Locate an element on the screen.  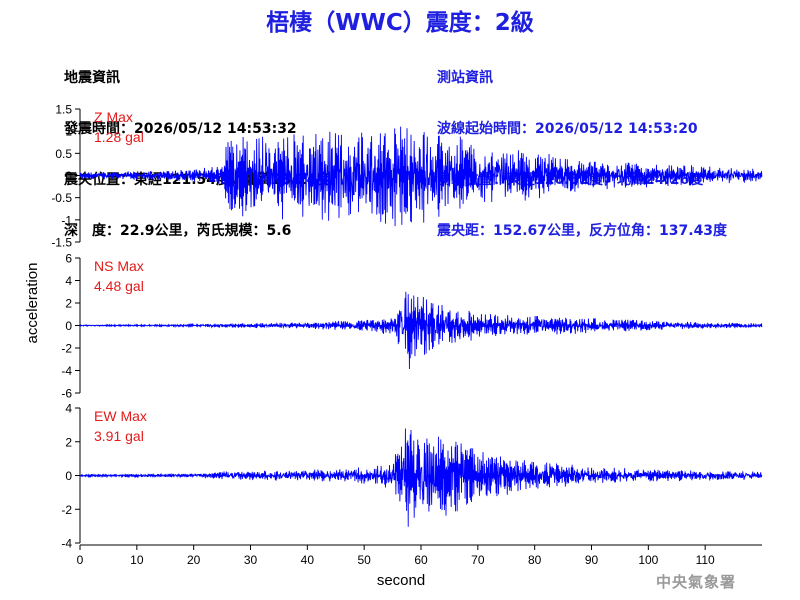
y-tick-label: -1.5 is located at coordinates (61, 243).